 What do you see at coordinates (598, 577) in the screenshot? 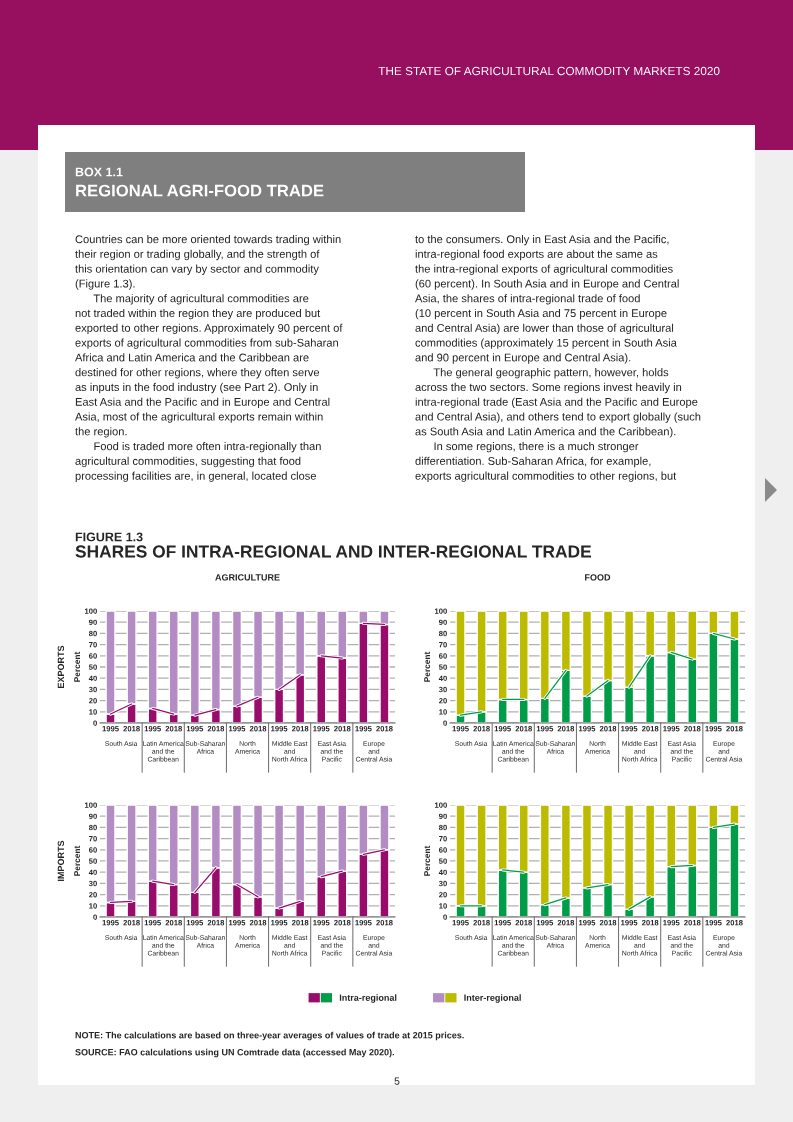
I see `chart-title: FOOD` at bounding box center [598, 577].